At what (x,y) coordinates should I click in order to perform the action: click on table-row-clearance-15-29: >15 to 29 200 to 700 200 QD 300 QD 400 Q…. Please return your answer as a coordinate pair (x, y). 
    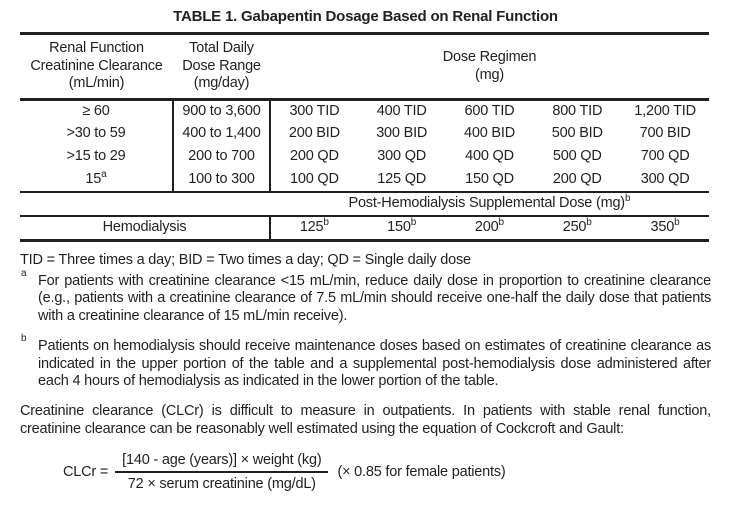
    Looking at the image, I should click on (364, 157).